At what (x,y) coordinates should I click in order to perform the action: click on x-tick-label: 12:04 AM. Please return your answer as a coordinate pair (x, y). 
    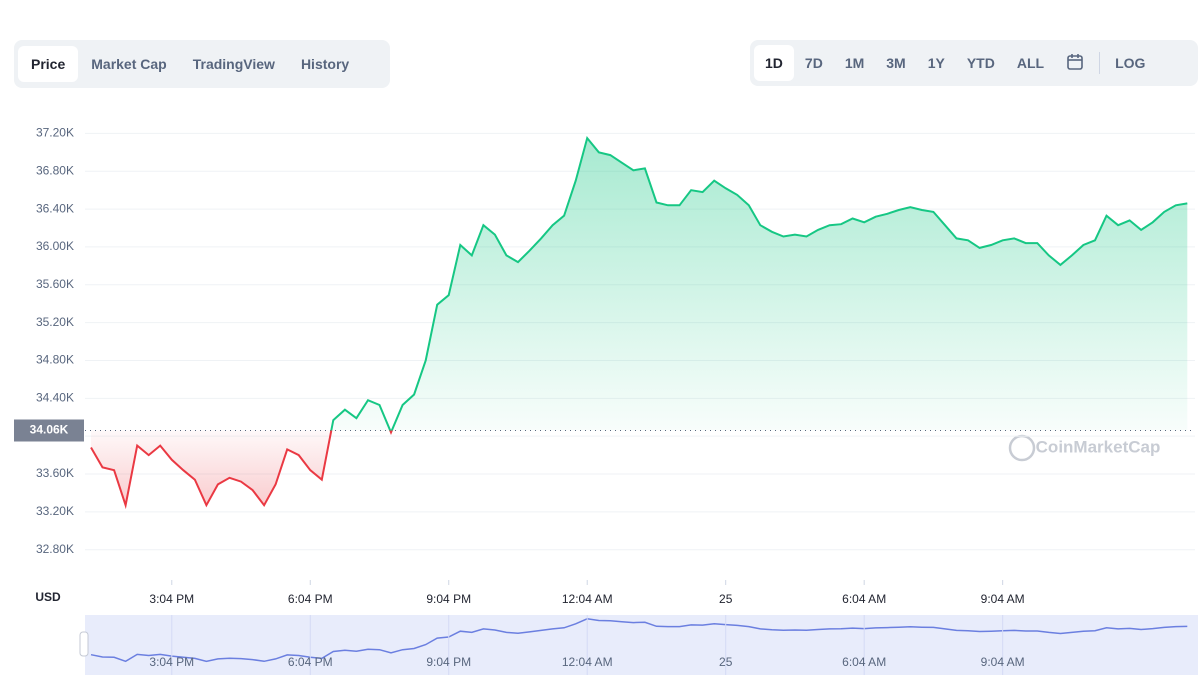
    Looking at the image, I should click on (587, 599).